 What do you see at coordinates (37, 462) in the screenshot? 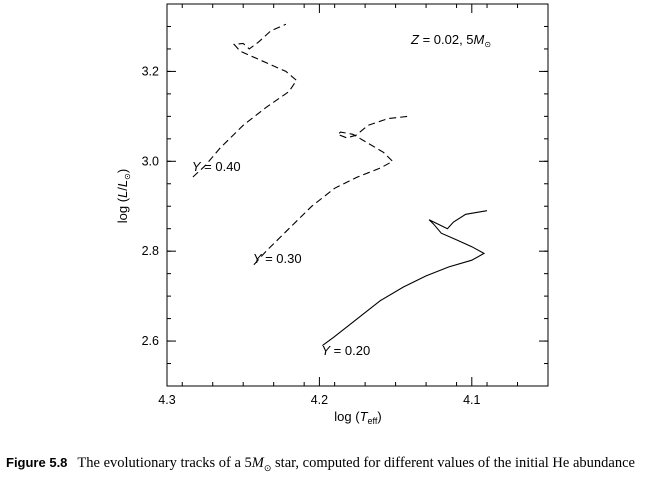
I see `figure-label: Figure 5.8` at bounding box center [37, 462].